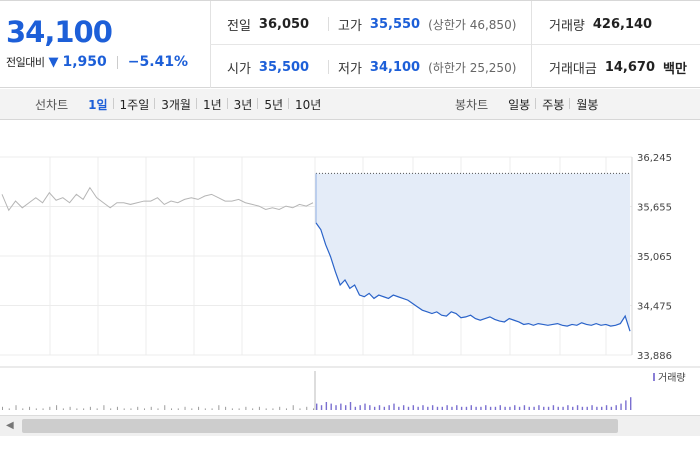 The image size is (700, 450). What do you see at coordinates (586, 104) in the screenshot?
I see `tab-monthly: 월봉` at bounding box center [586, 104].